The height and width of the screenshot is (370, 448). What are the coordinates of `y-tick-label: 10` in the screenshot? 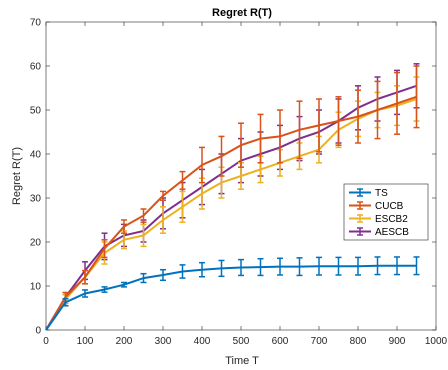 It's located at (36, 287).